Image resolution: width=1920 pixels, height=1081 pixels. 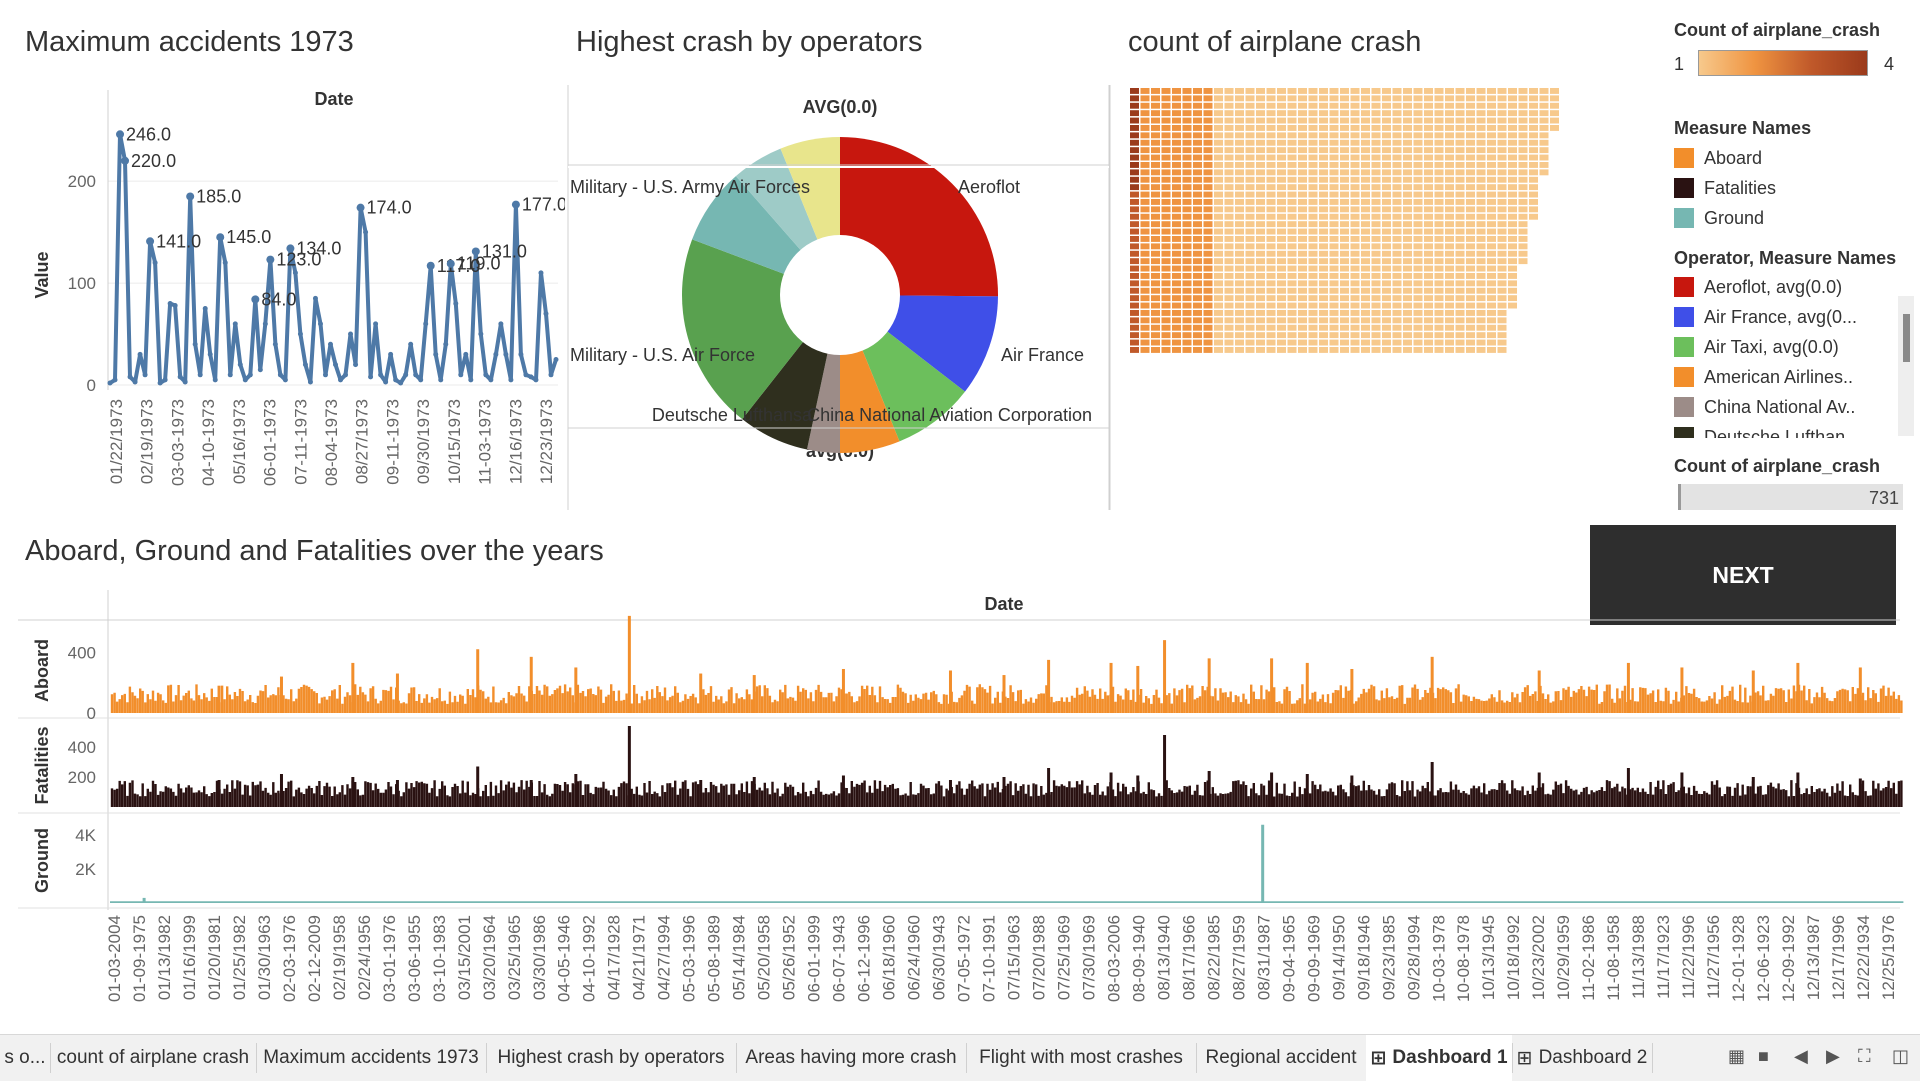 I want to click on sheet-tab-7: ⊞ Dashboard 1, so click(x=1439, y=1058).